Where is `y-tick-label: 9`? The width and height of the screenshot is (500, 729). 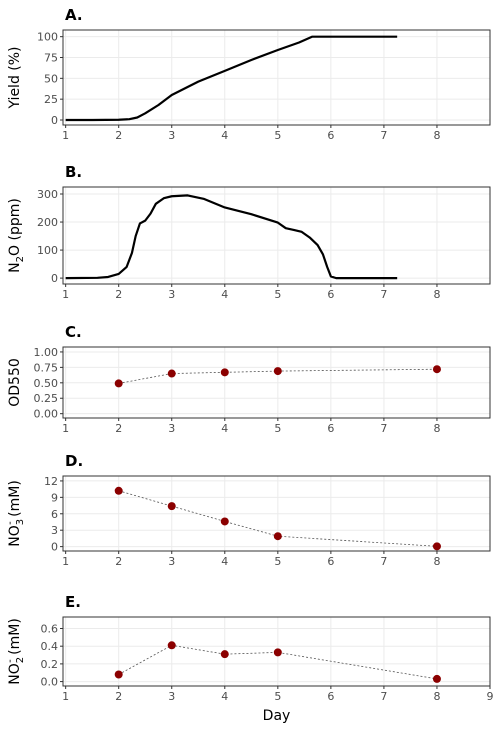 y-tick-label: 9 is located at coordinates (54, 497).